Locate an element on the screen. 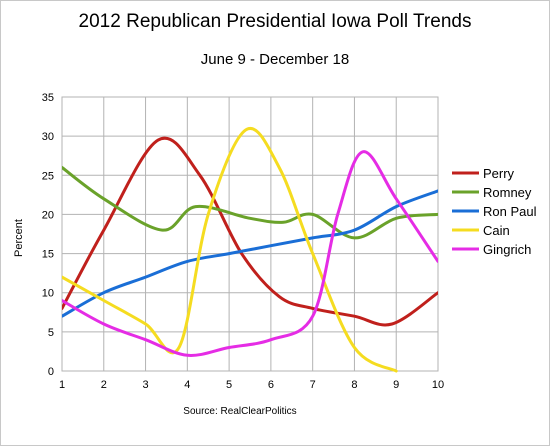 Image resolution: width=550 pixels, height=446 pixels. y-tick-label: 20 is located at coordinates (48, 215).